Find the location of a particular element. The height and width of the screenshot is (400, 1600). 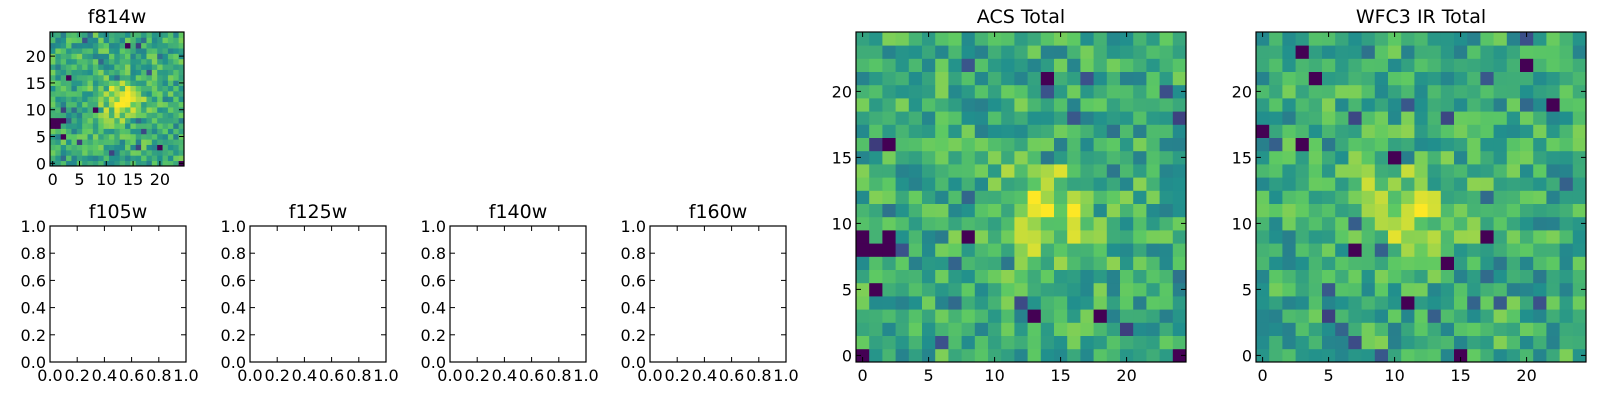

y-tick-label-f140w: 0.6 is located at coordinates (433, 280).